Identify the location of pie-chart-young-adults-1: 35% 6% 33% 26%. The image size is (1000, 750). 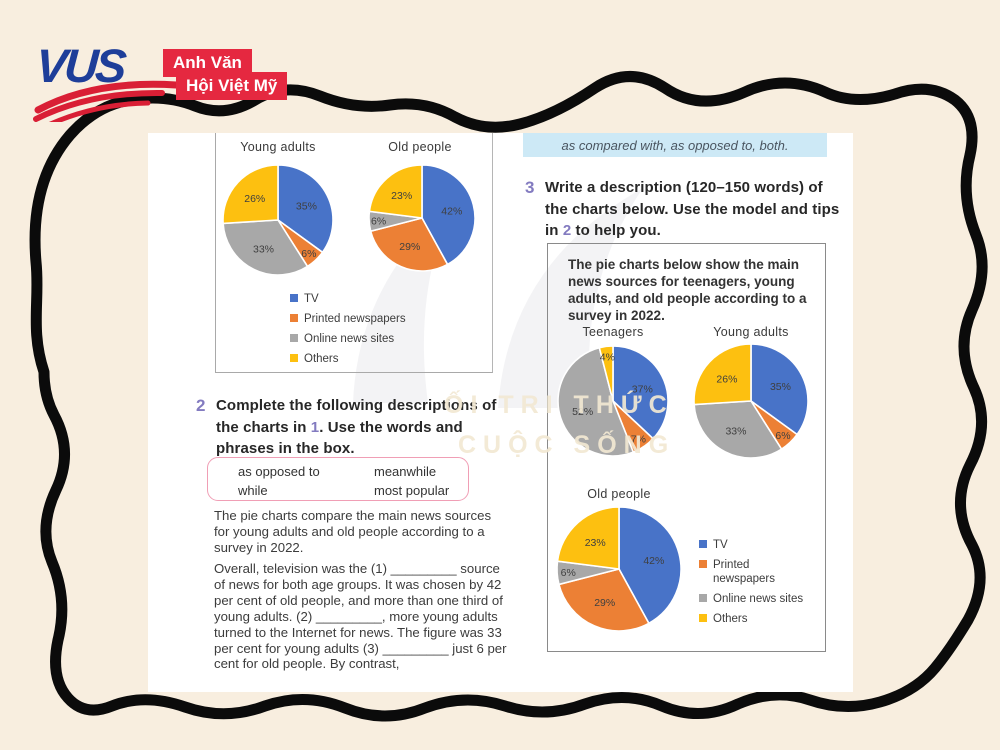
(278, 222).